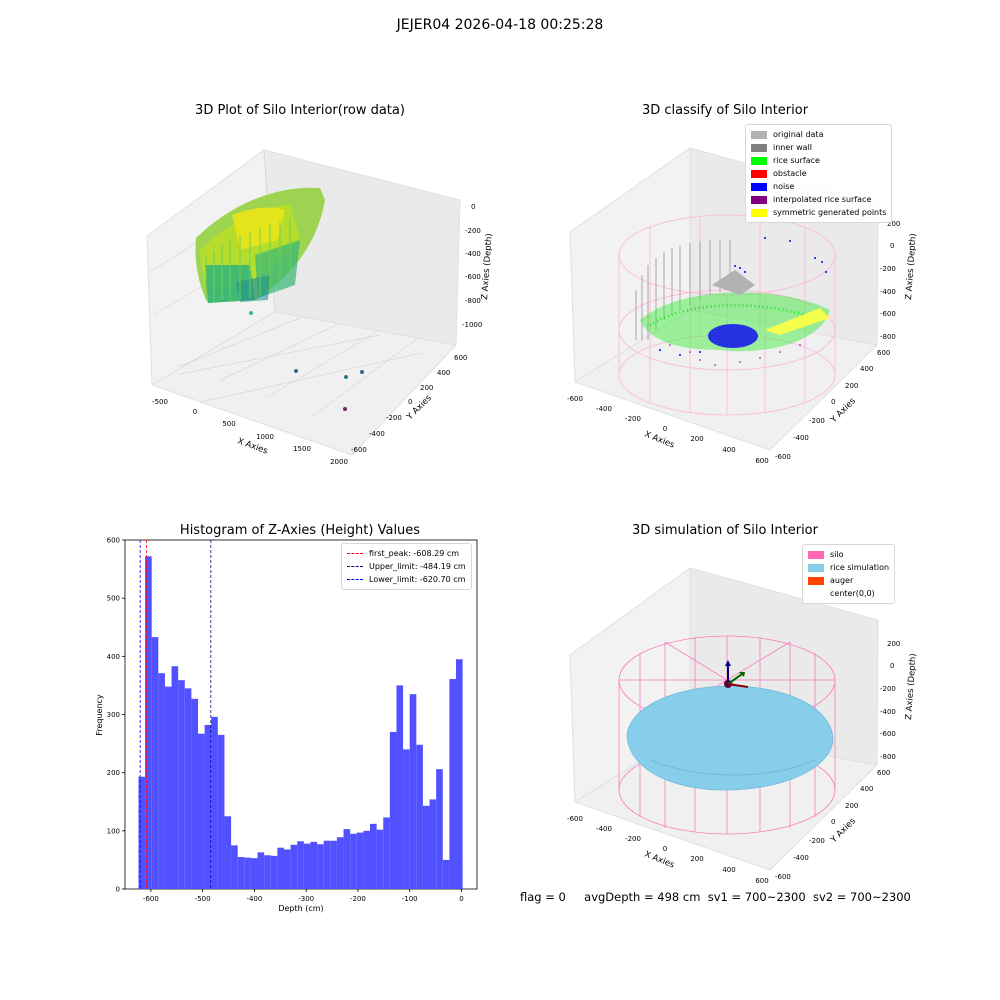  Describe the element at coordinates (837, 554) in the screenshot. I see `legend-label: silo` at that location.